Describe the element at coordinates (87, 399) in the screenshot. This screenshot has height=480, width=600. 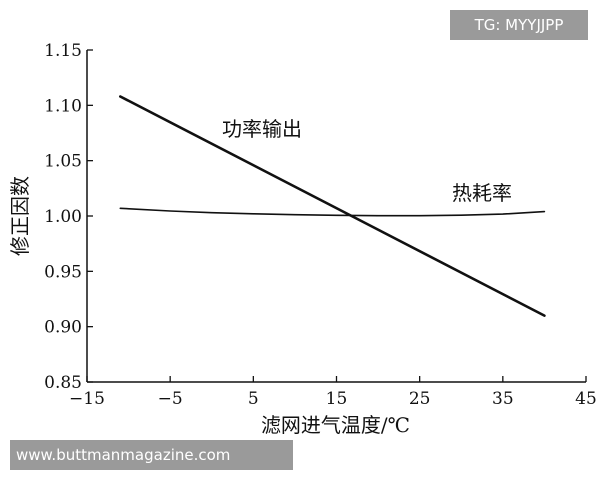
I see `x-tick-label: −15` at that location.